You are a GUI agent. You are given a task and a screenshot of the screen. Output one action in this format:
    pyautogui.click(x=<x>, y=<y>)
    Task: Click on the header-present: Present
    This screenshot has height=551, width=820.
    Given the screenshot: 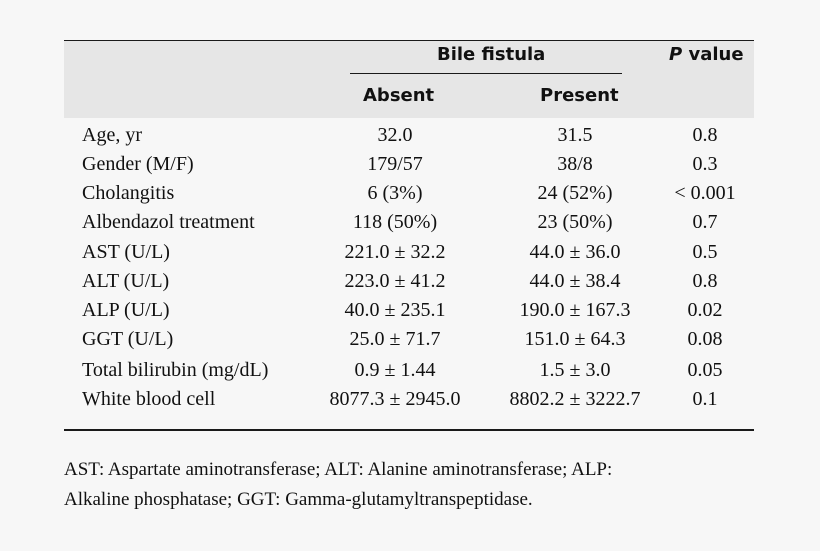 What is the action you would take?
    pyautogui.click(x=579, y=95)
    